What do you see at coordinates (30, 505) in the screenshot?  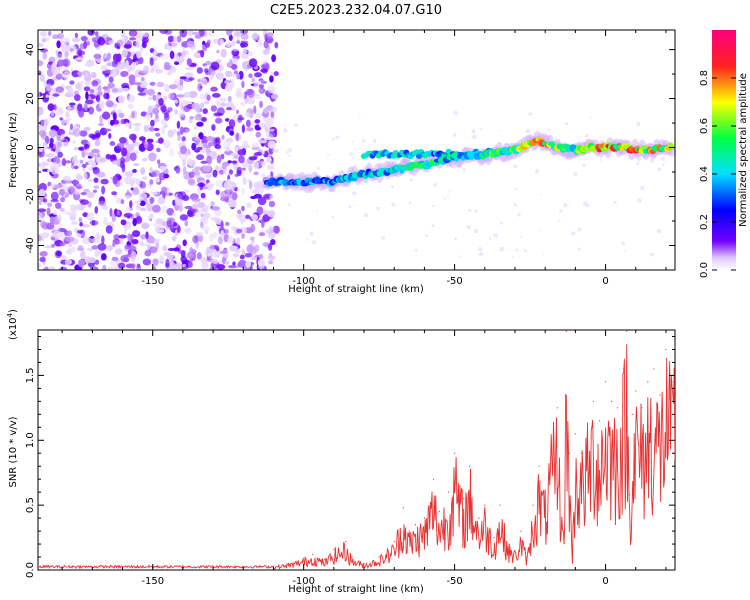 I see `y-tick-label: 0.5` at bounding box center [30, 505].